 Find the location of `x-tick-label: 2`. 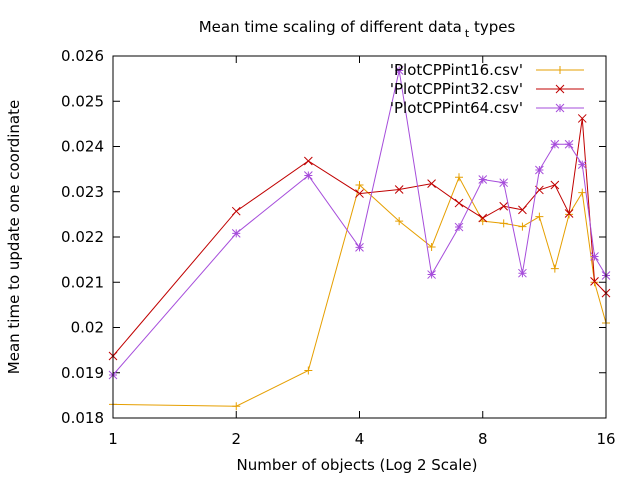

x-tick-label: 2 is located at coordinates (236, 439).